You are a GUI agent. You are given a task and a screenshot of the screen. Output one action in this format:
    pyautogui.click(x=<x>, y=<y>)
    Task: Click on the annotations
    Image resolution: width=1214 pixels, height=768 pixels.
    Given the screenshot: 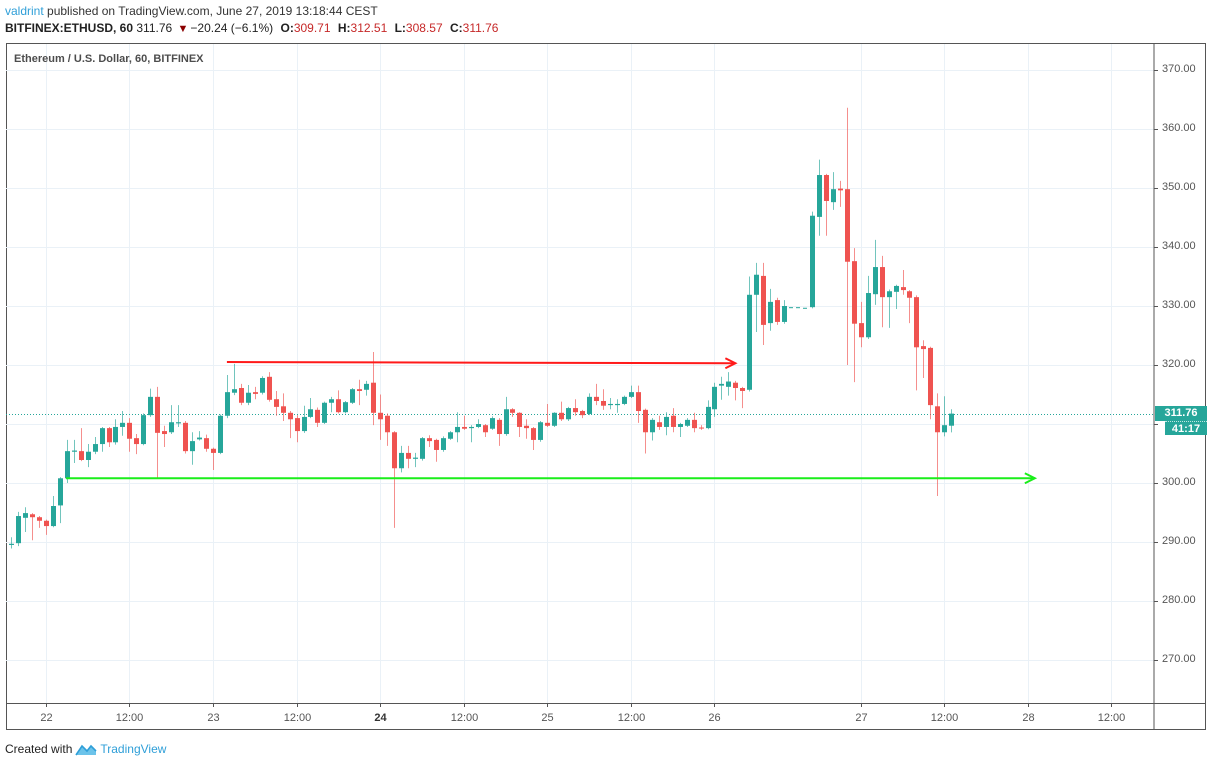 What is the action you would take?
    pyautogui.click(x=552, y=421)
    